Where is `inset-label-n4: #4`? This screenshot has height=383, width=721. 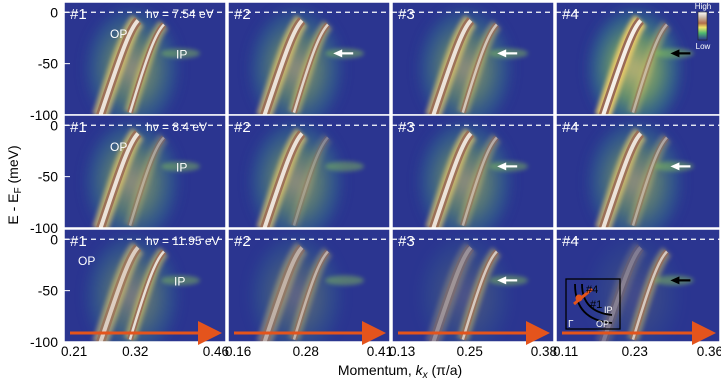
inset-label-n4: #4 is located at coordinates (592, 290).